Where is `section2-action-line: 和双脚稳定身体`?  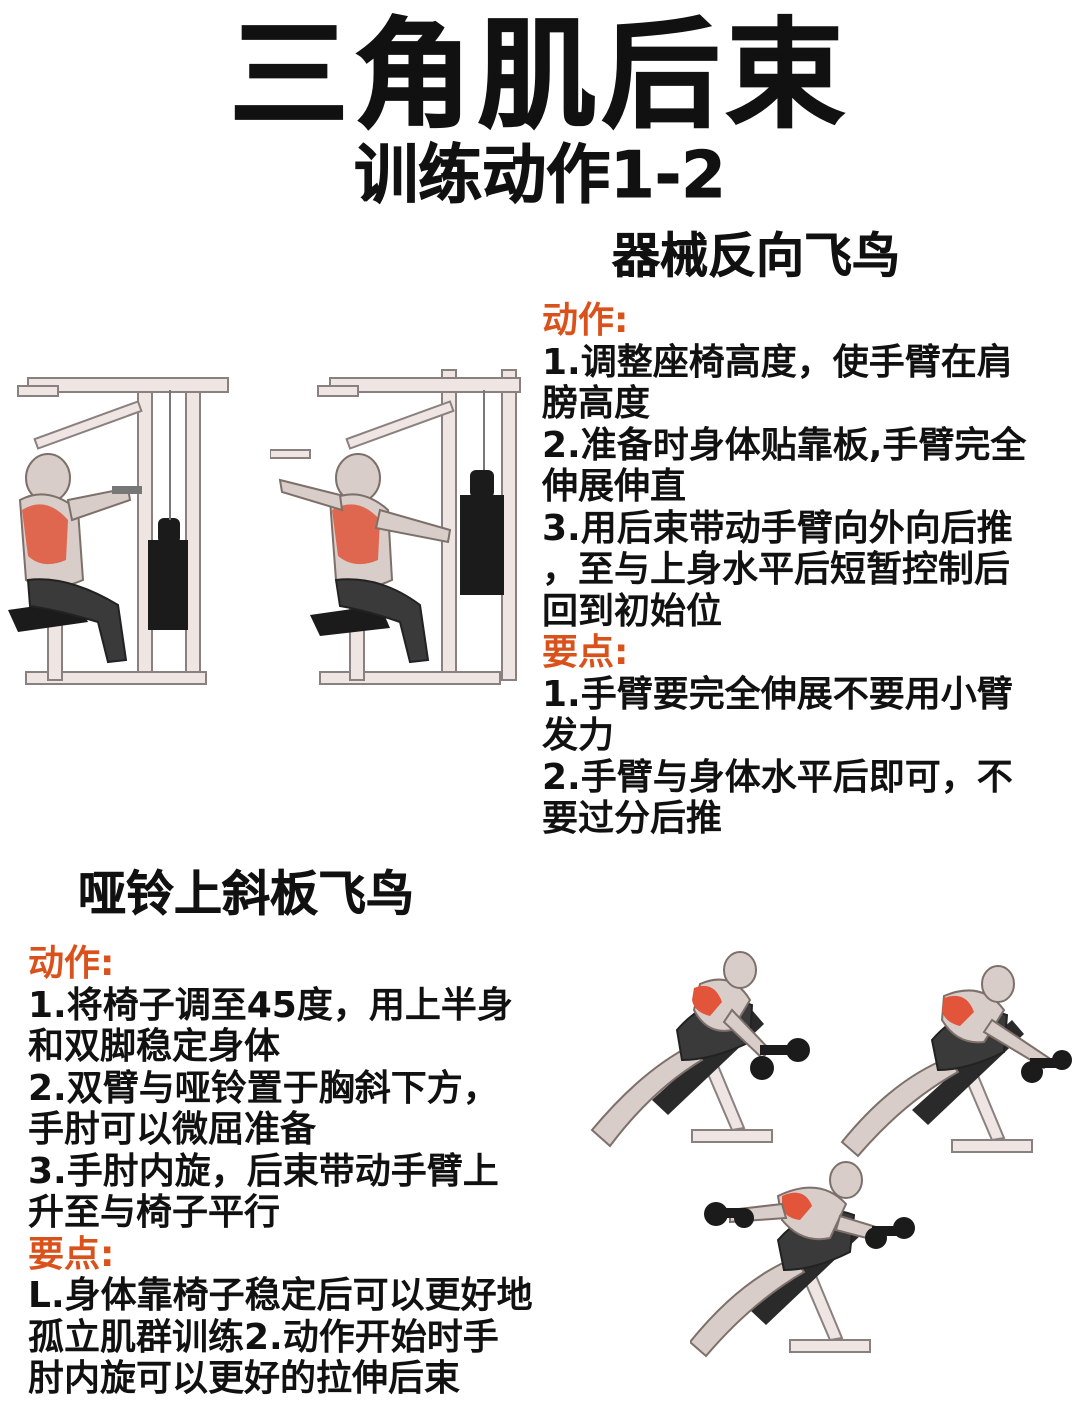
section2-action-line: 和双脚稳定身体 is located at coordinates (154, 1046).